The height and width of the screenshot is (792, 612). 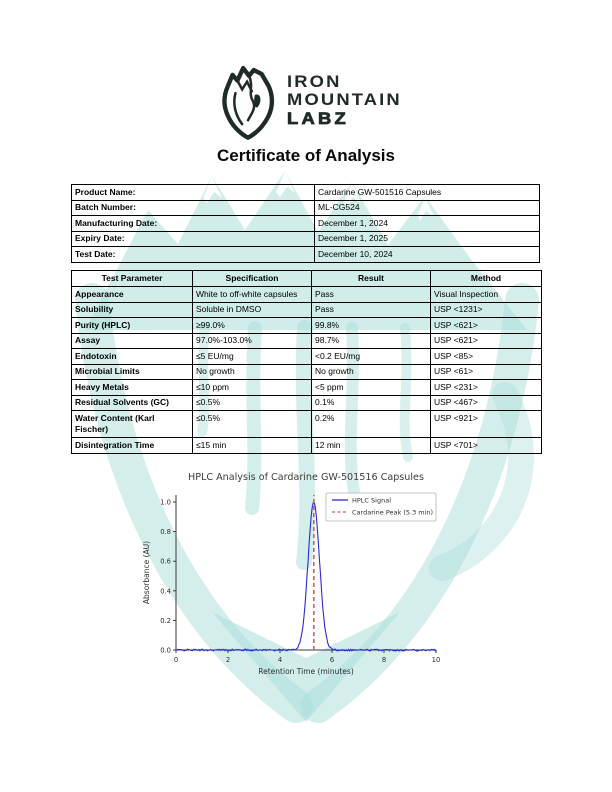 What do you see at coordinates (486, 424) in the screenshot?
I see `method-cell: USP <921>` at bounding box center [486, 424].